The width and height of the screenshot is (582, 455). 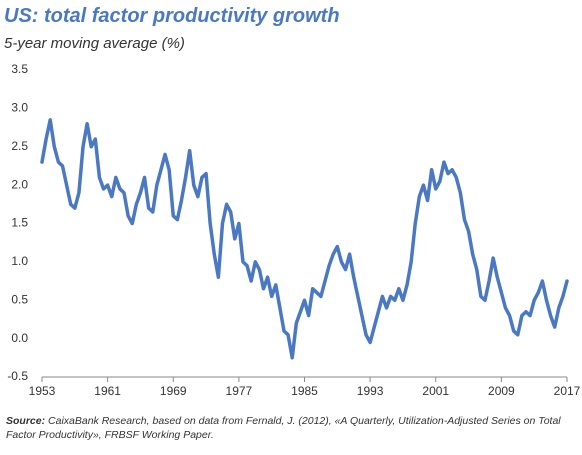 What do you see at coordinates (19, 146) in the screenshot?
I see `y-tick-label: 2.5` at bounding box center [19, 146].